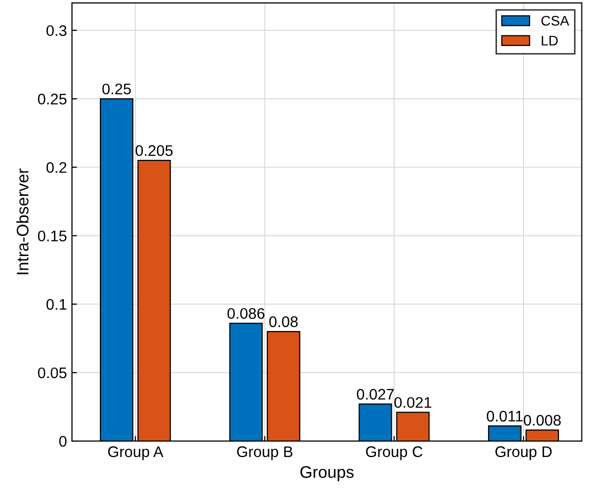 The image size is (590, 495). I want to click on data-label: 0.027, so click(375, 394).